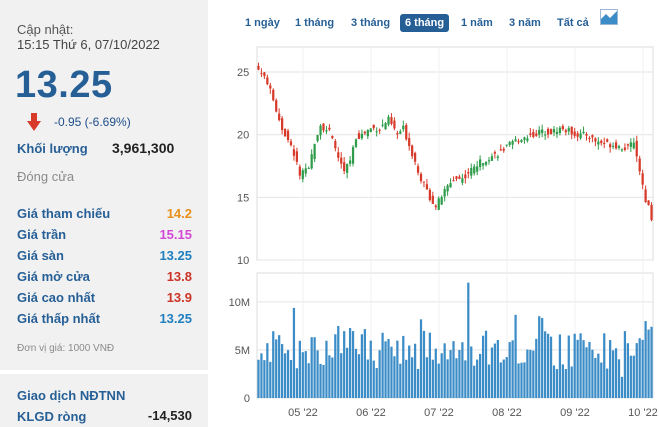  I want to click on stat-low: Giá thấp nhất 13.25, so click(104, 320).